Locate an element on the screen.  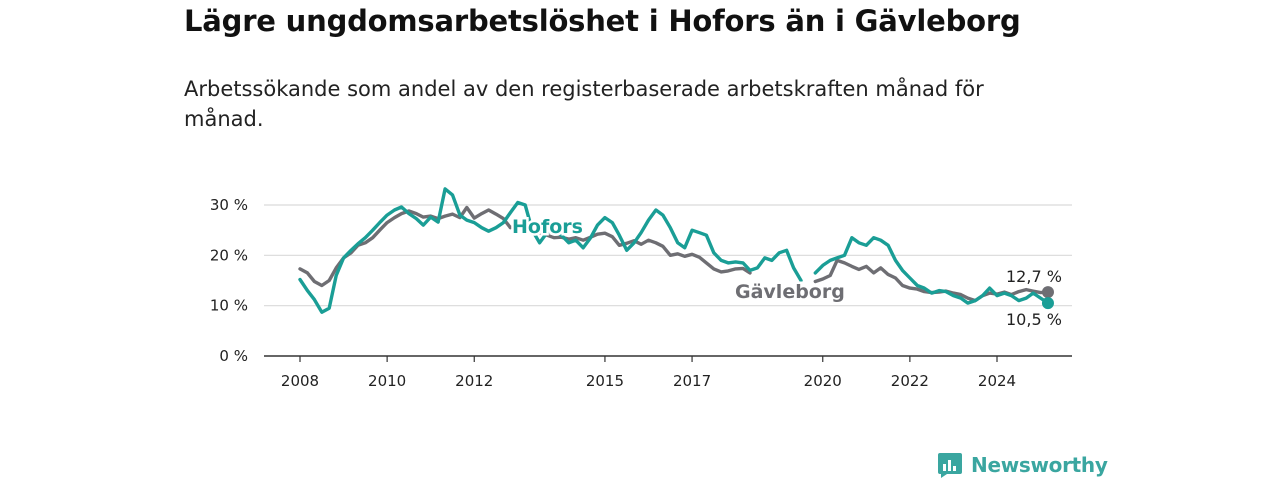
y-tick-label: 20 % is located at coordinates (229, 255).